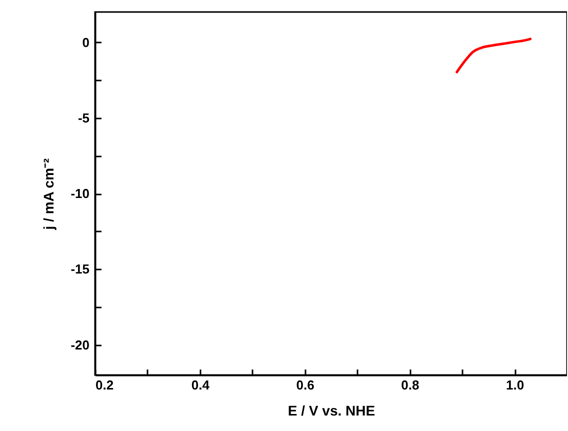  What do you see at coordinates (48, 194) in the screenshot?
I see `y-axis-title: j / mA cm⁻²` at bounding box center [48, 194].